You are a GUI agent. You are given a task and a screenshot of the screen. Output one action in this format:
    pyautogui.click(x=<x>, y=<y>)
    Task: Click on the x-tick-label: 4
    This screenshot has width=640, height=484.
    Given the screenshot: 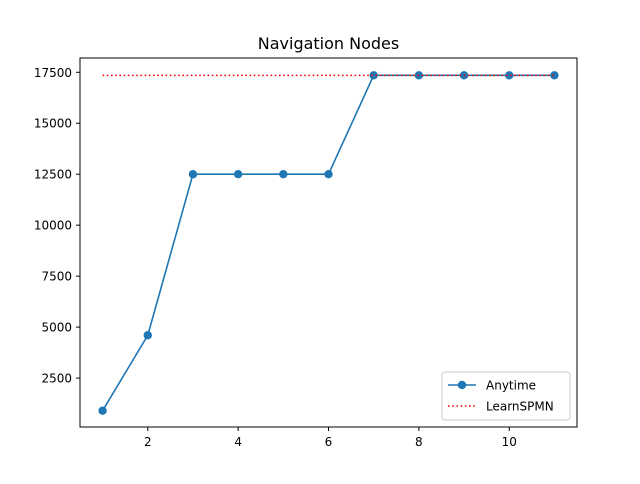 What is the action you would take?
    pyautogui.click(x=238, y=442)
    